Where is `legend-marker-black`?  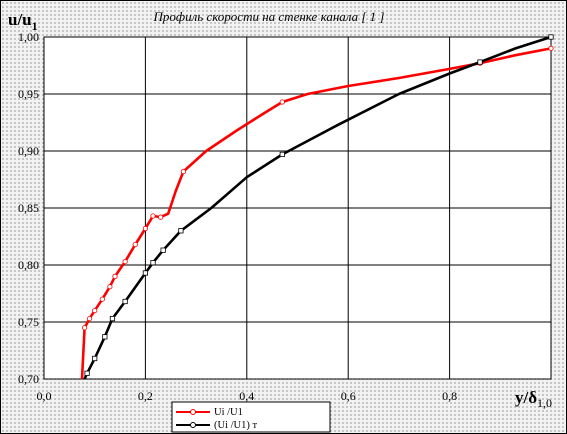
legend-marker-black is located at coordinates (193, 425).